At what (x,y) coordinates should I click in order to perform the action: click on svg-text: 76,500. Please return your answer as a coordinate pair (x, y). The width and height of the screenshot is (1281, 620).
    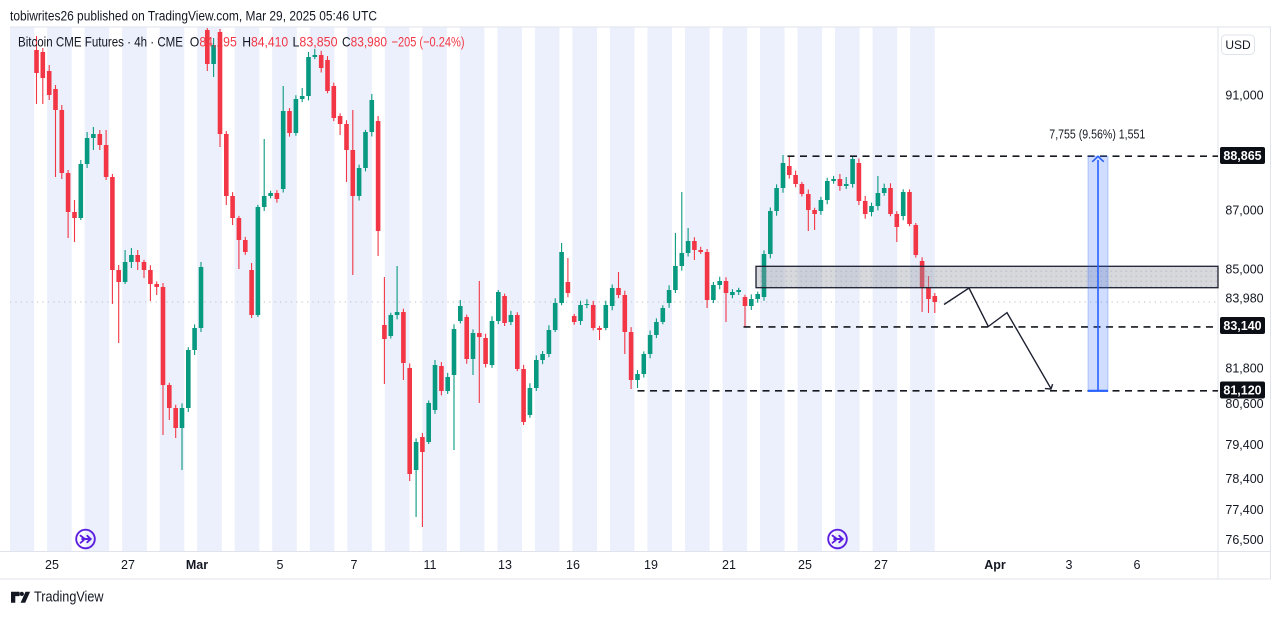
    Looking at the image, I should click on (1244, 540).